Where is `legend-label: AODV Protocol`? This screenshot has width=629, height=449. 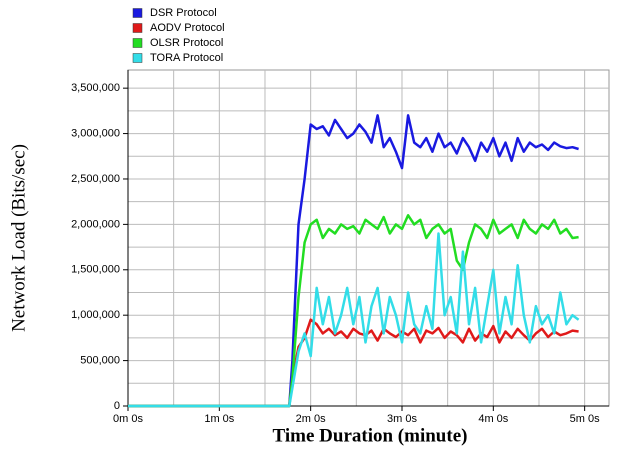 legend-label: AODV Protocol is located at coordinates (187, 28).